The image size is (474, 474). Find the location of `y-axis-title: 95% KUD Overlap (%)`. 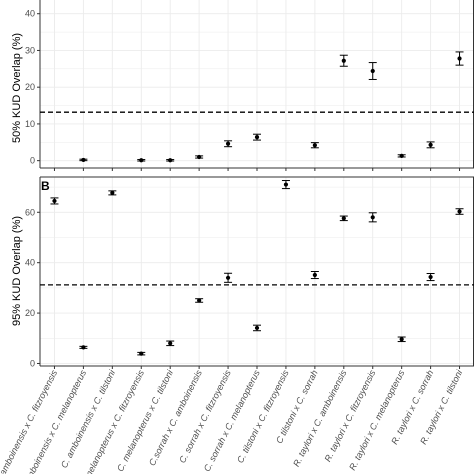

y-axis-title: 95% KUD Overlap (%) is located at coordinates (17, 271).